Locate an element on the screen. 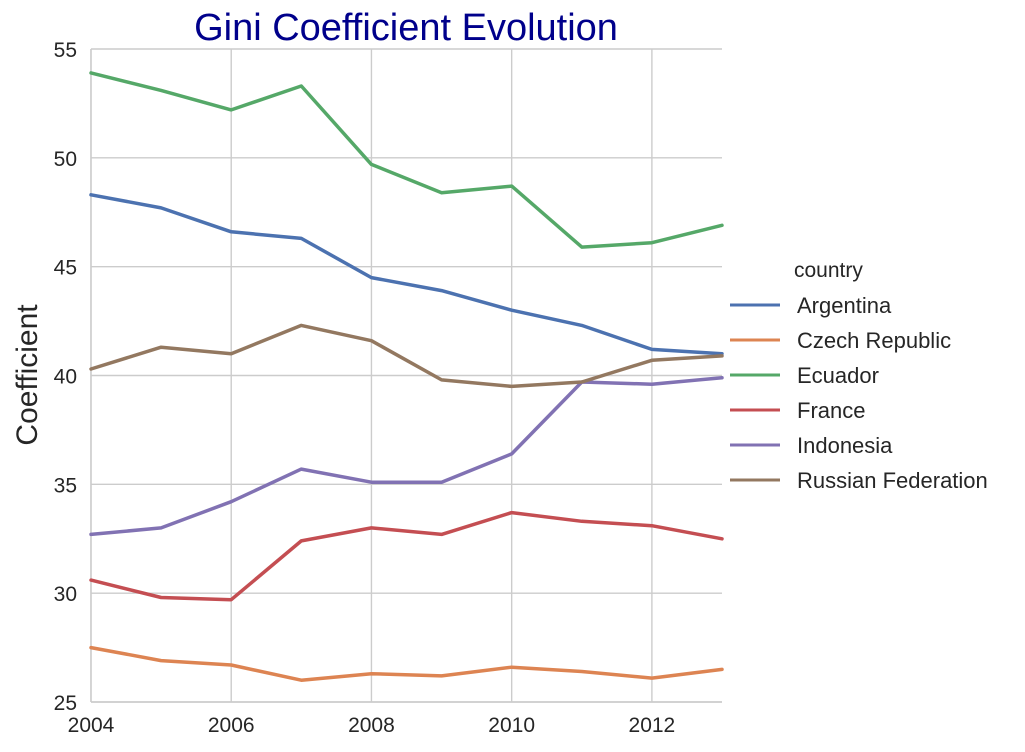  chart-title: Gini Coefficient Evolution is located at coordinates (406, 28).